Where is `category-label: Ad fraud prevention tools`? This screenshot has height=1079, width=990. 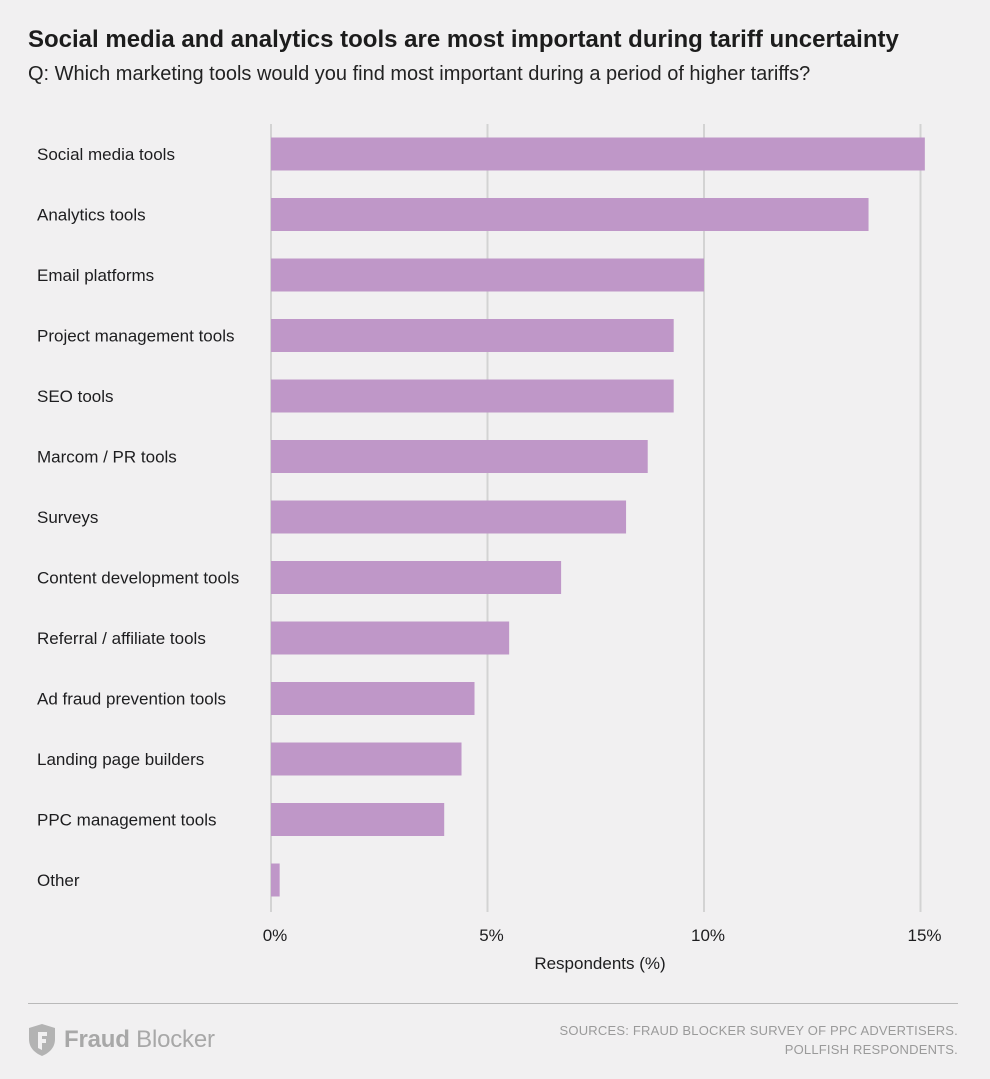
category-label: Ad fraud prevention tools is located at coordinates (131, 699).